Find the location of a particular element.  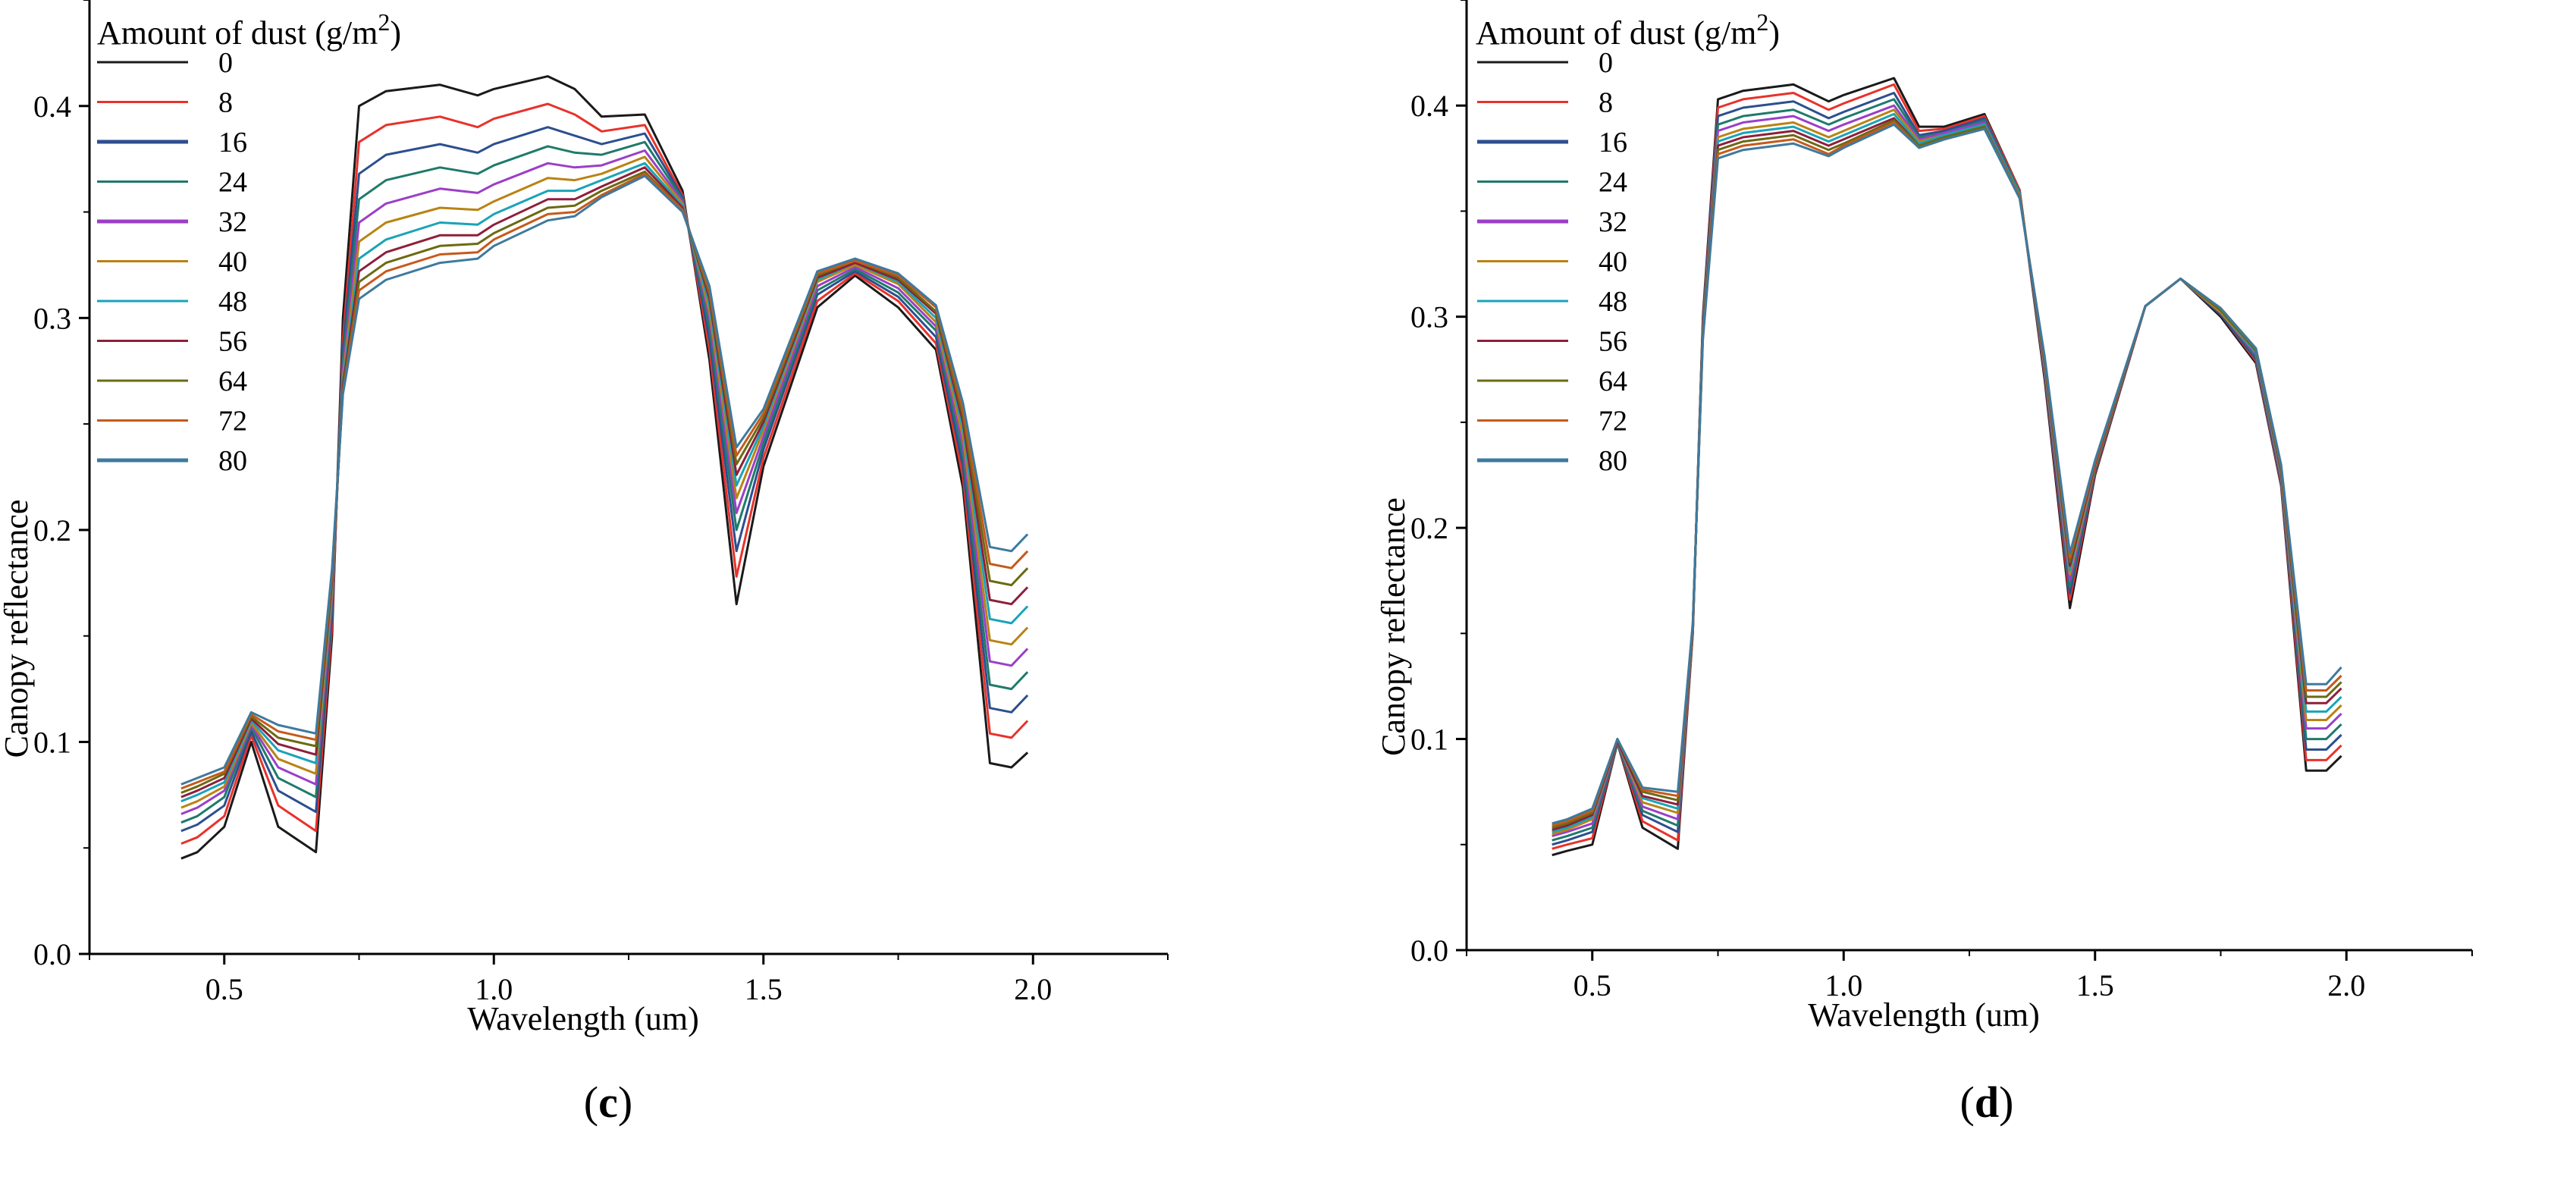

caption-letter: c is located at coordinates (608, 1102).